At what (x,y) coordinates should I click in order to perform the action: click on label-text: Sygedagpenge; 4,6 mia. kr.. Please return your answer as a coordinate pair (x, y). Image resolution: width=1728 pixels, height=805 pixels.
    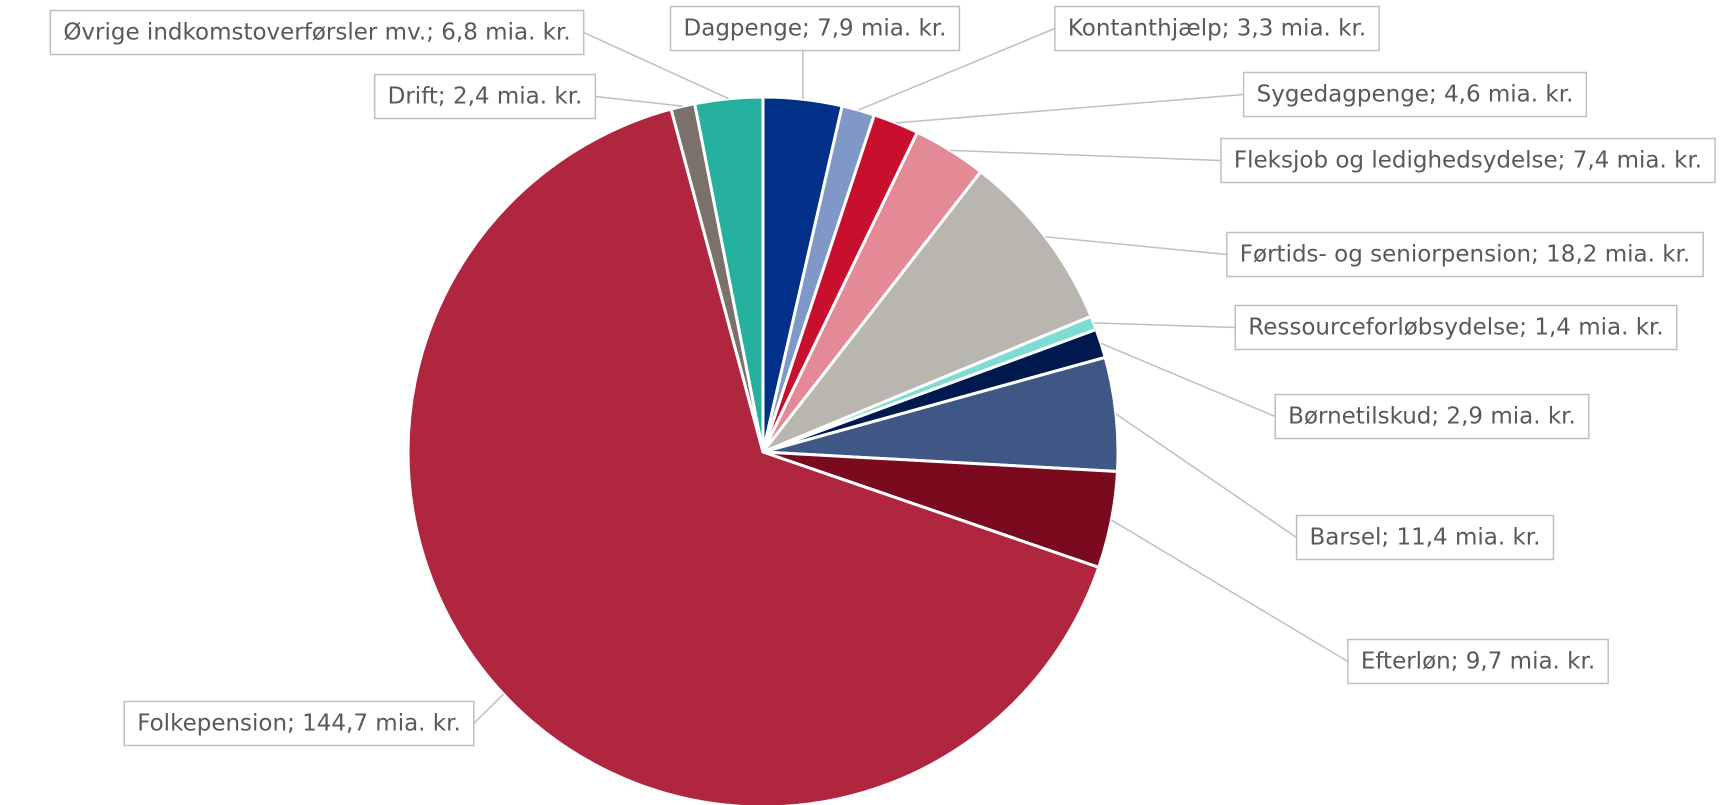
    Looking at the image, I should click on (1415, 95).